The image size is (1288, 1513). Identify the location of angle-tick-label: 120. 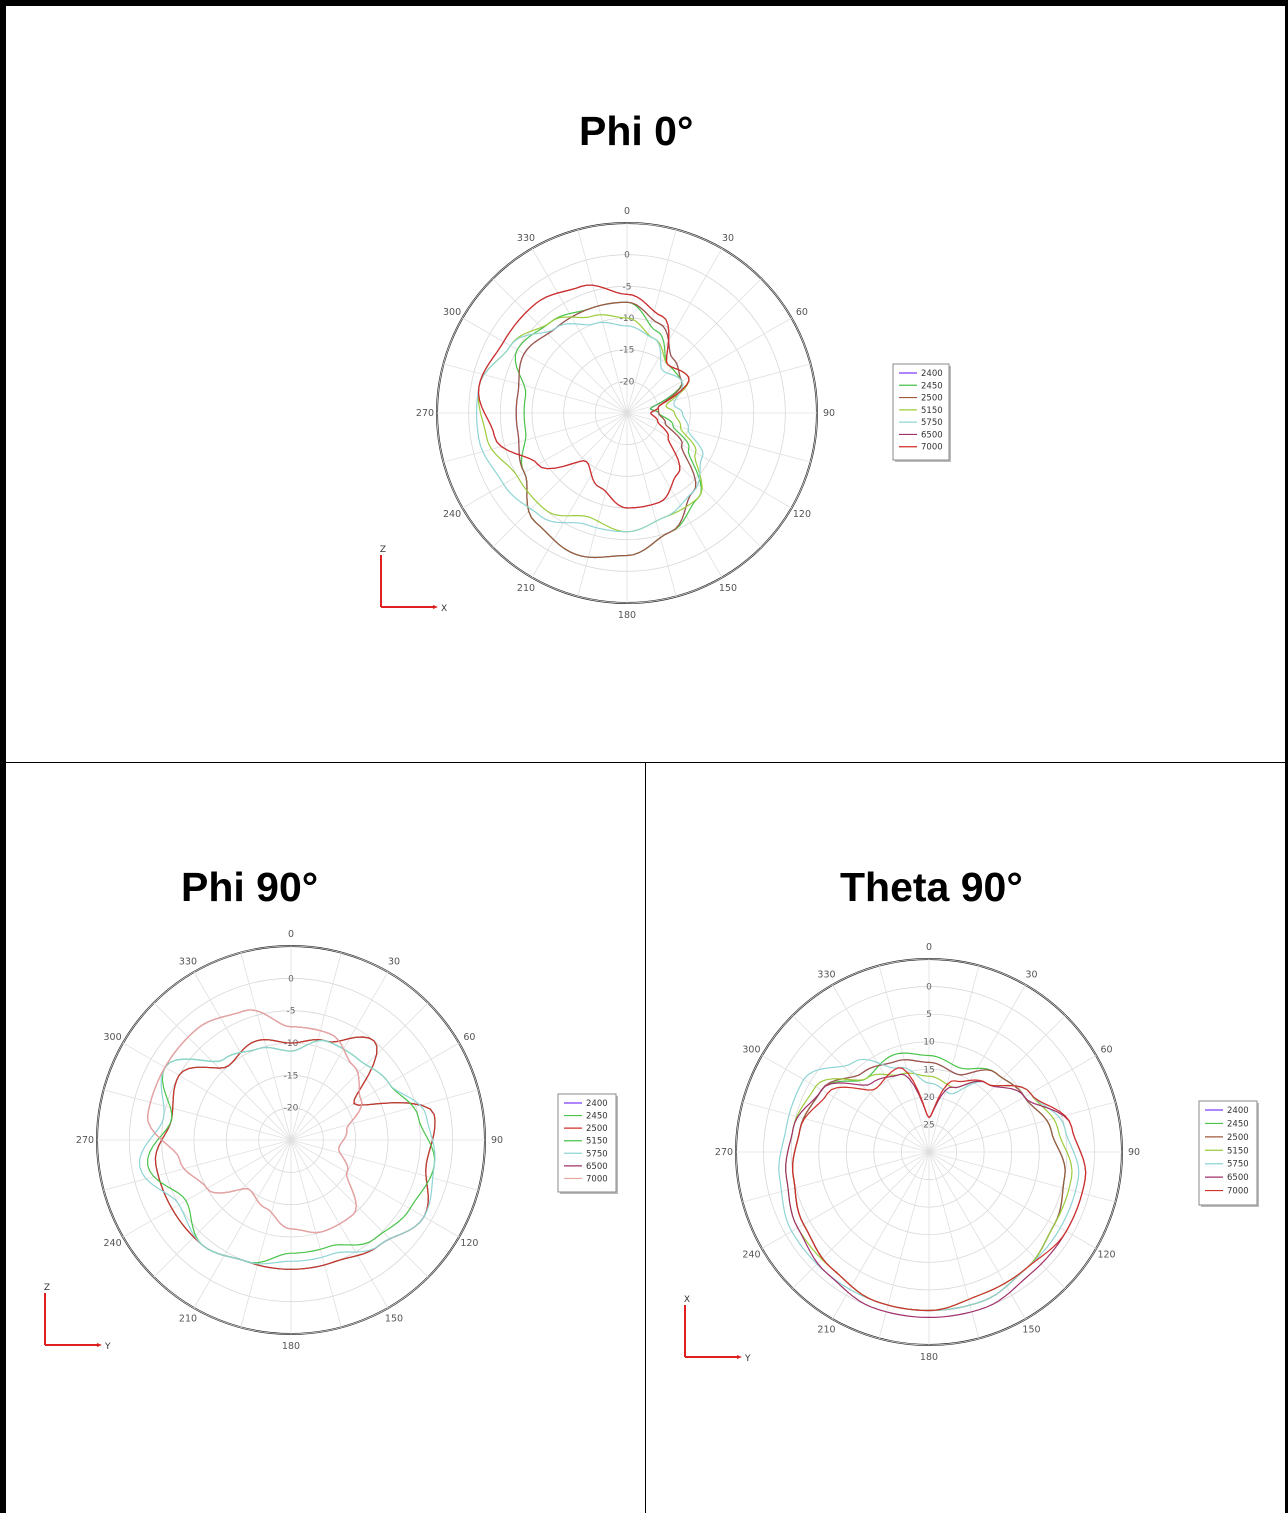
(469, 1243).